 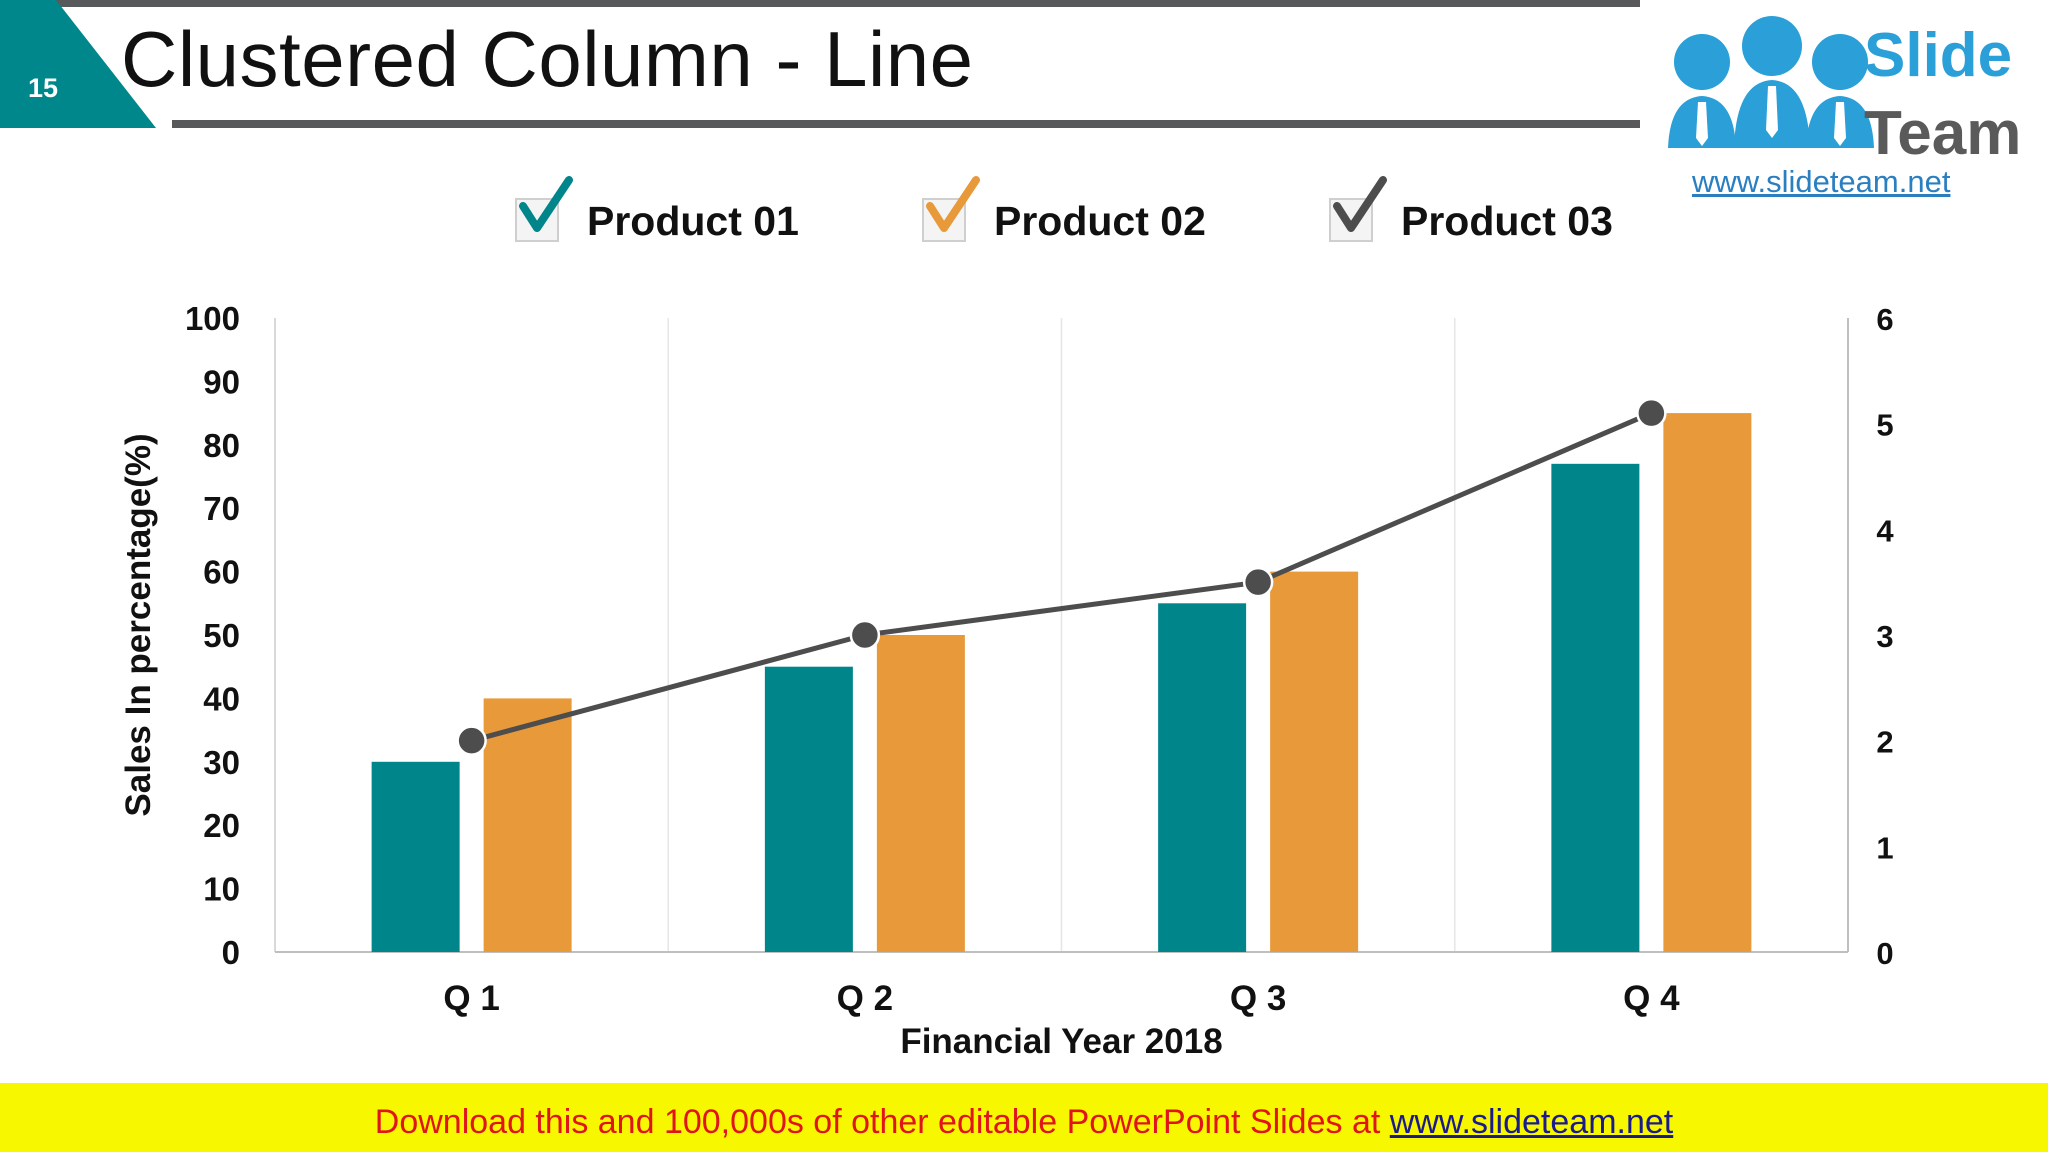 What do you see at coordinates (1100, 221) in the screenshot?
I see `legend-label: Product 02` at bounding box center [1100, 221].